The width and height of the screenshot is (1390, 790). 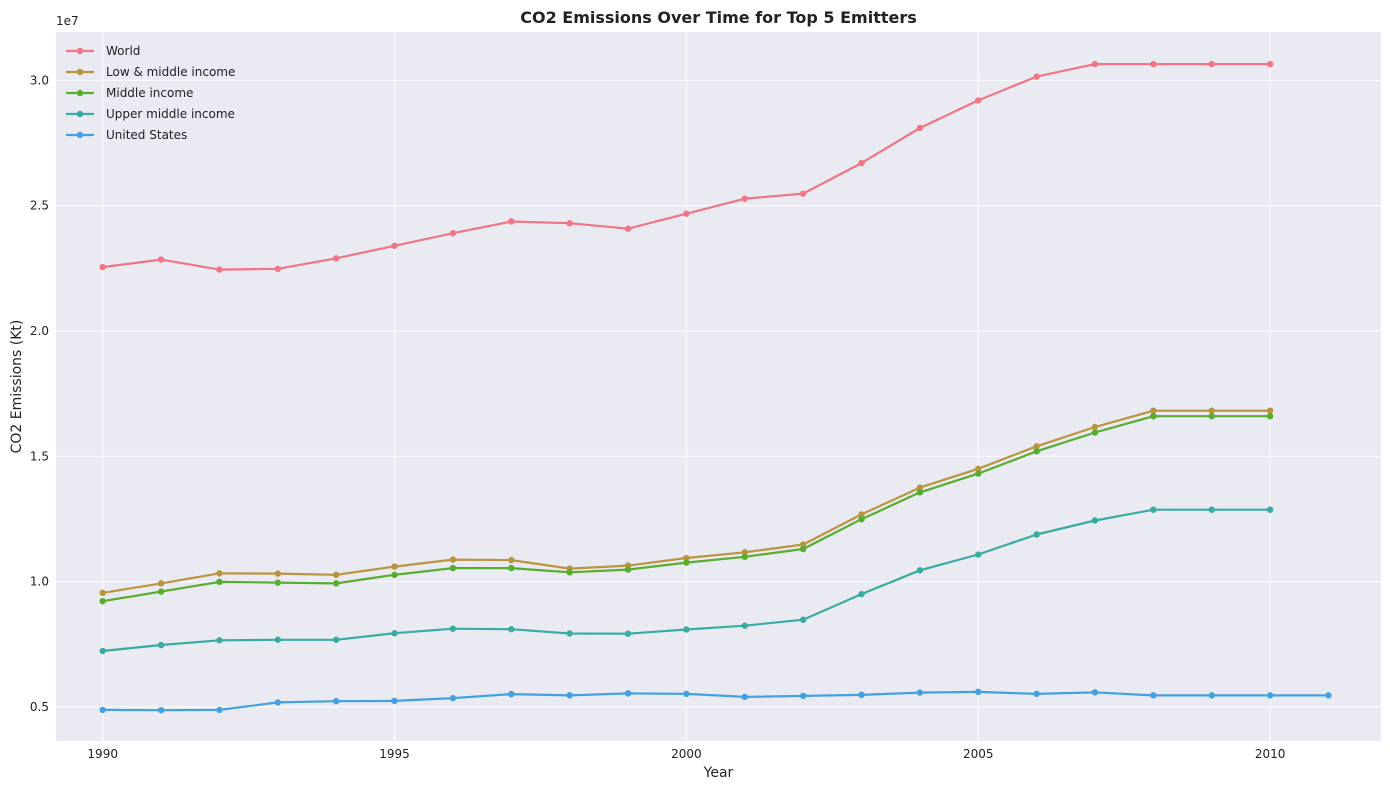 What do you see at coordinates (715, 701) in the screenshot?
I see `series-line` at bounding box center [715, 701].